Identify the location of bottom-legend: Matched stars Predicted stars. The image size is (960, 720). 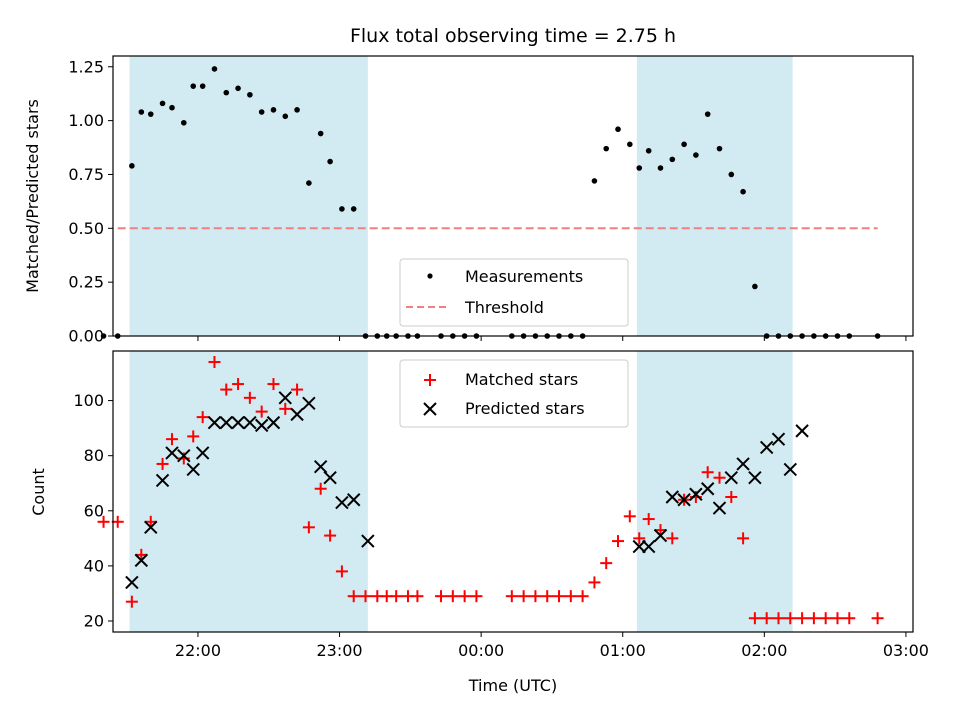
(514, 393).